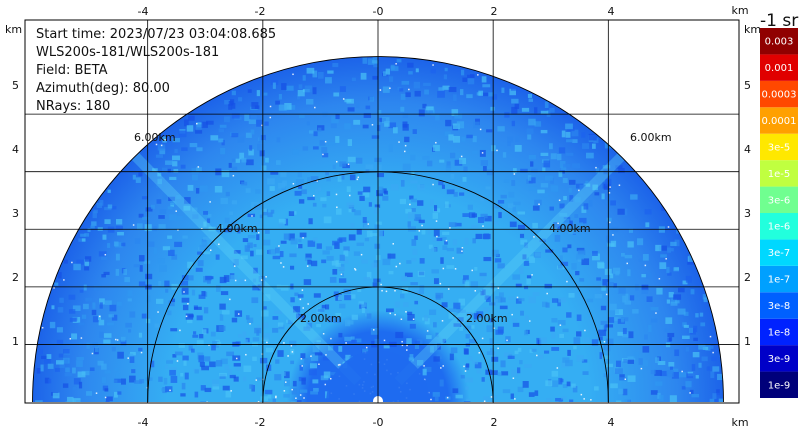 This screenshot has height=435, width=800. I want to click on x-tick-bottom-2: -2, so click(260, 422).